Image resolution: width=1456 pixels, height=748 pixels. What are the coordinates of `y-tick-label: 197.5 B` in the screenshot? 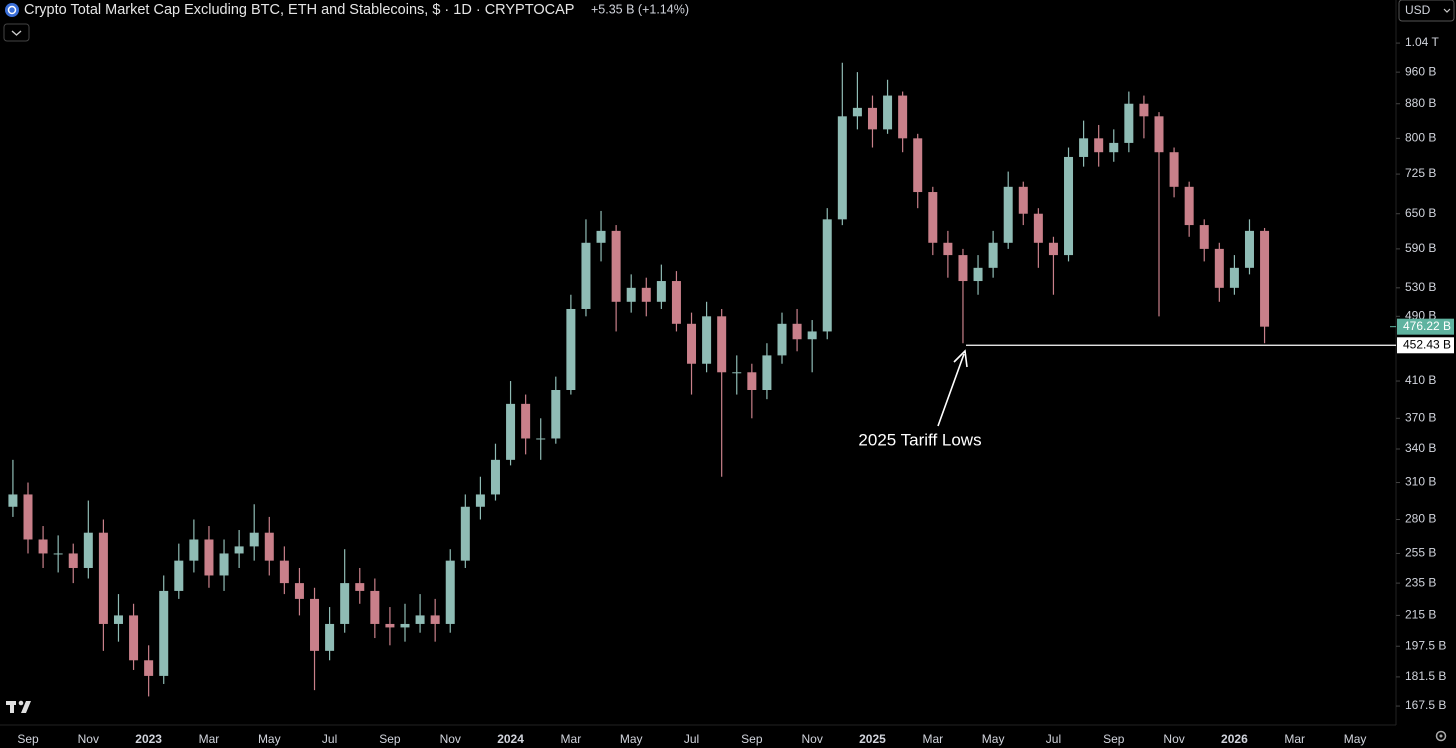 It's located at (1425, 645).